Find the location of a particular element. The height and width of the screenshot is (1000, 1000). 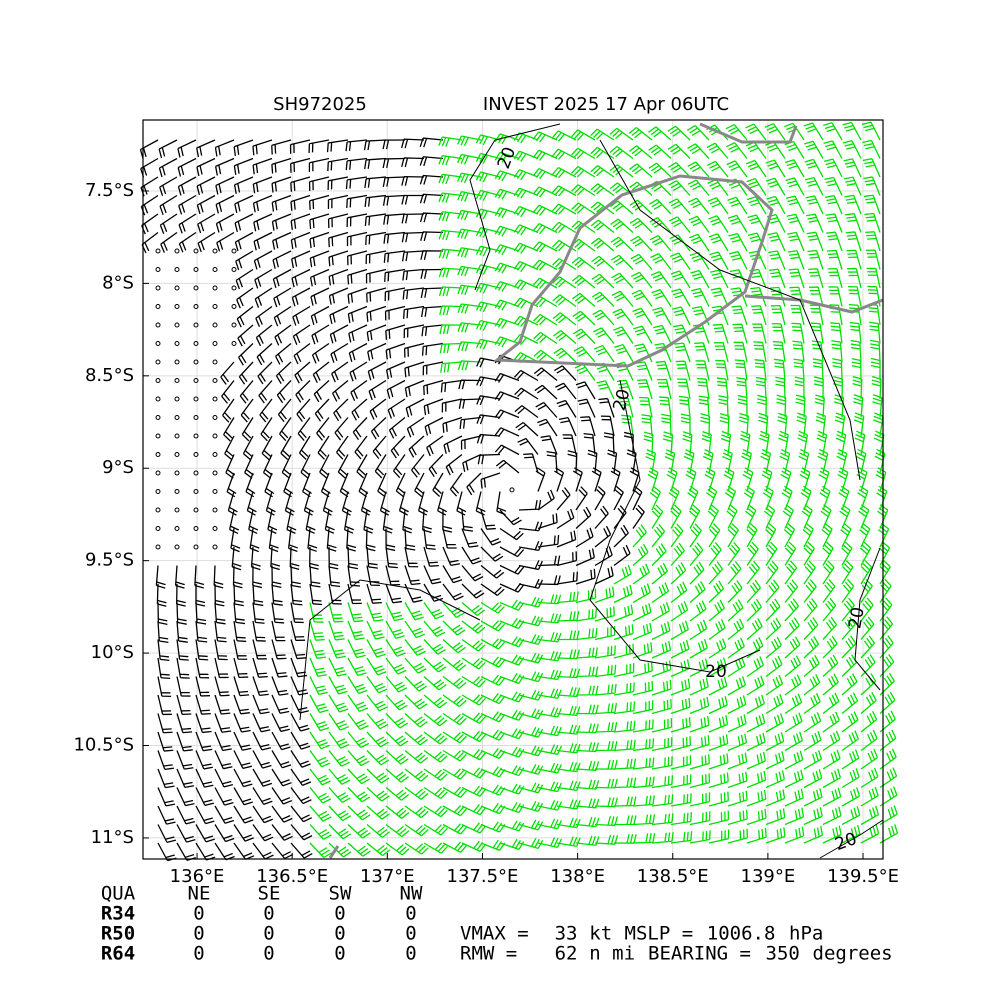

info-text: 33 is located at coordinates (566, 934).